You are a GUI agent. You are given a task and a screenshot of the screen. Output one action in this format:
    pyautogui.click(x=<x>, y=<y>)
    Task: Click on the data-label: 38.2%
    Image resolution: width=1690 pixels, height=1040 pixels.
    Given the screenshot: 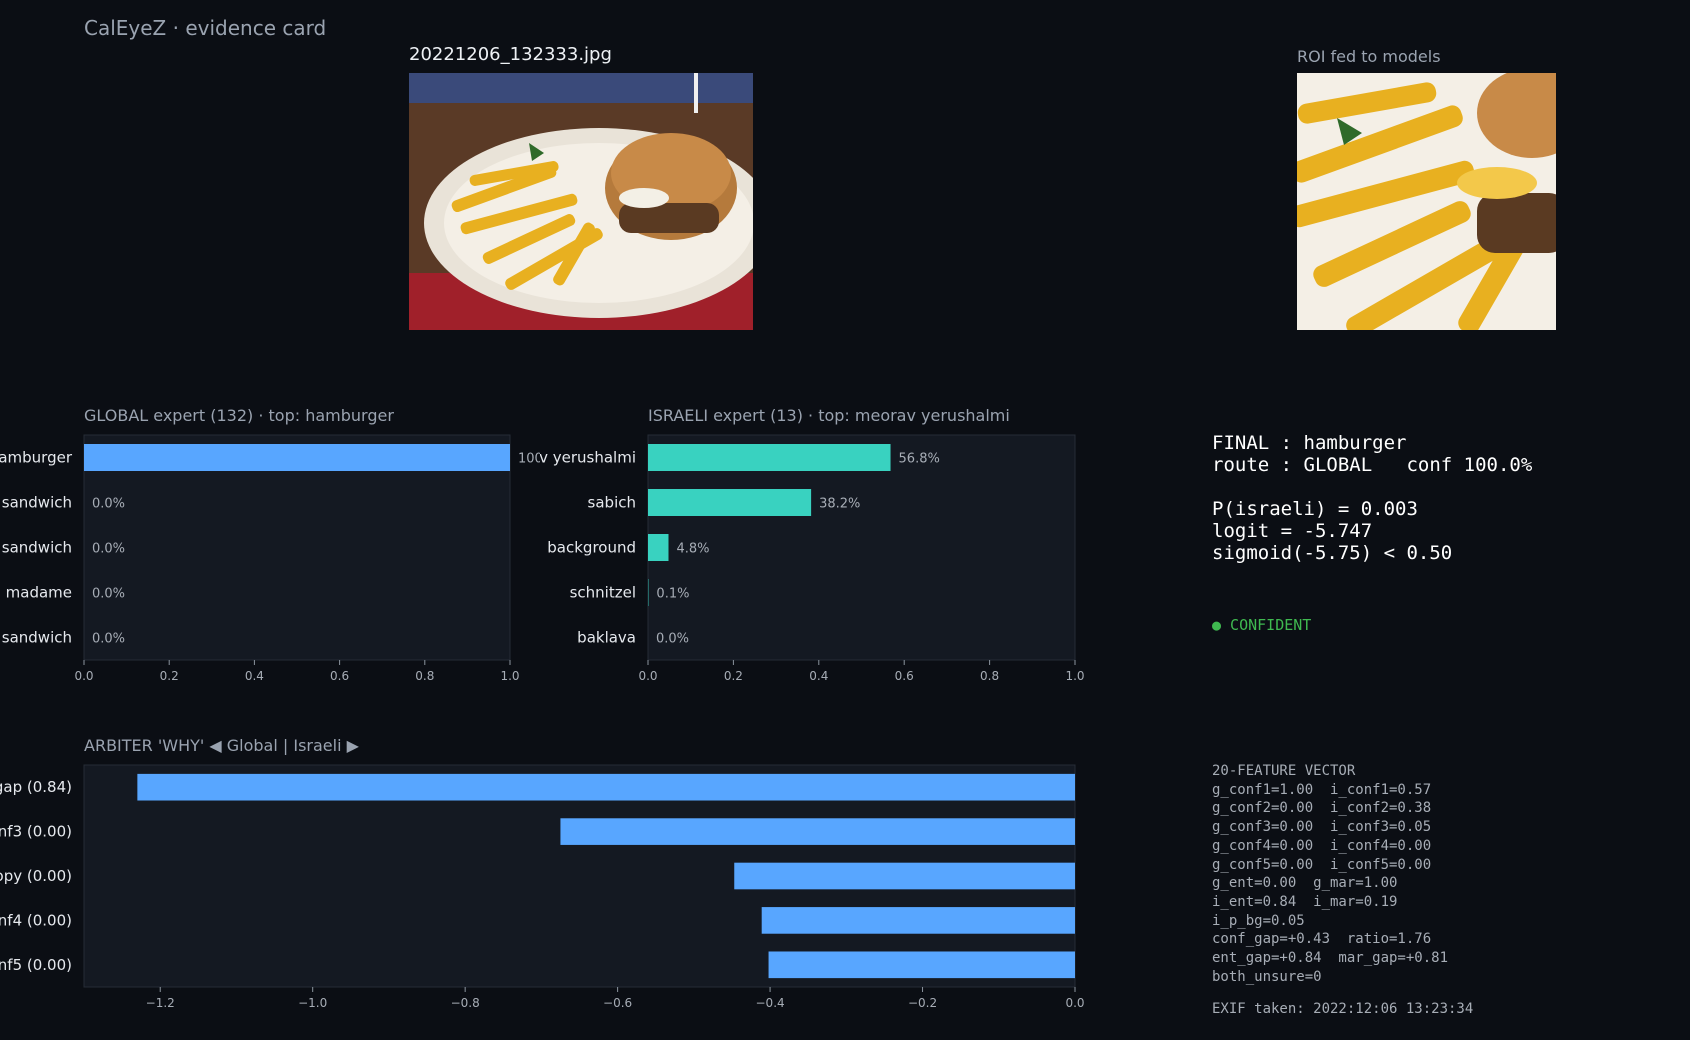 What is the action you would take?
    pyautogui.click(x=839, y=504)
    